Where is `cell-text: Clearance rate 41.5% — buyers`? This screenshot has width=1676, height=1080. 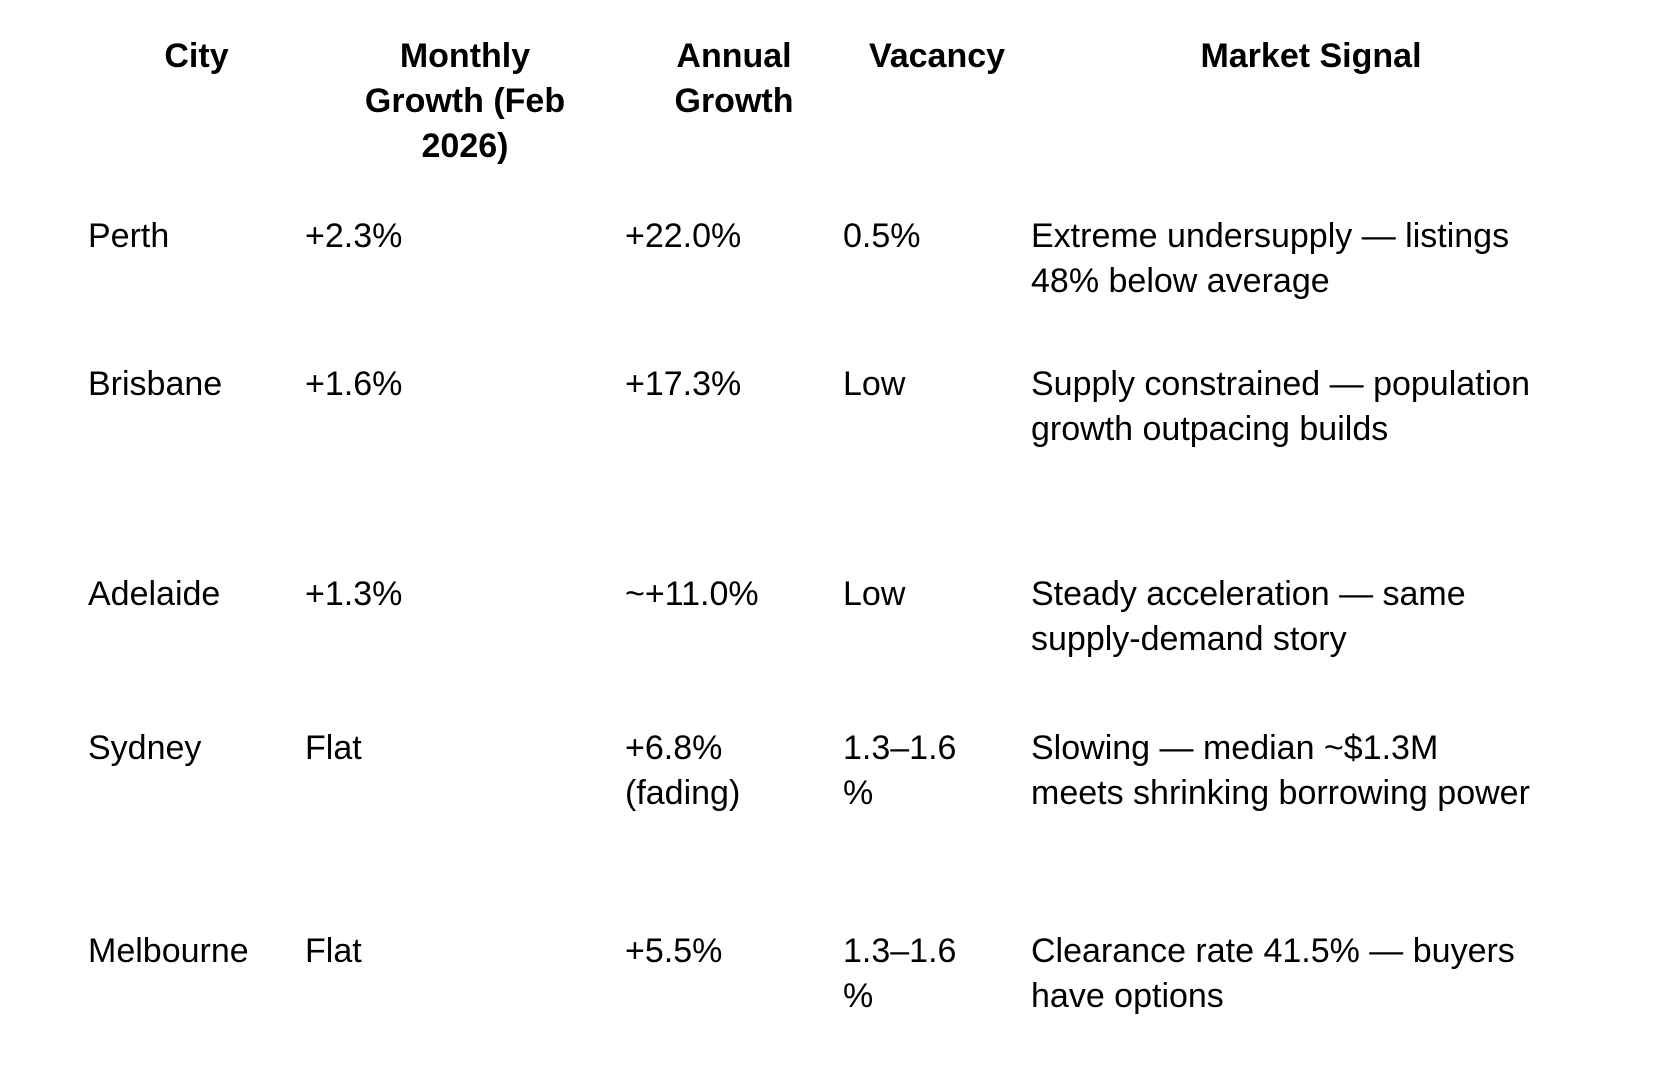
cell-text: Clearance rate 41.5% — buyers is located at coordinates (1273, 951).